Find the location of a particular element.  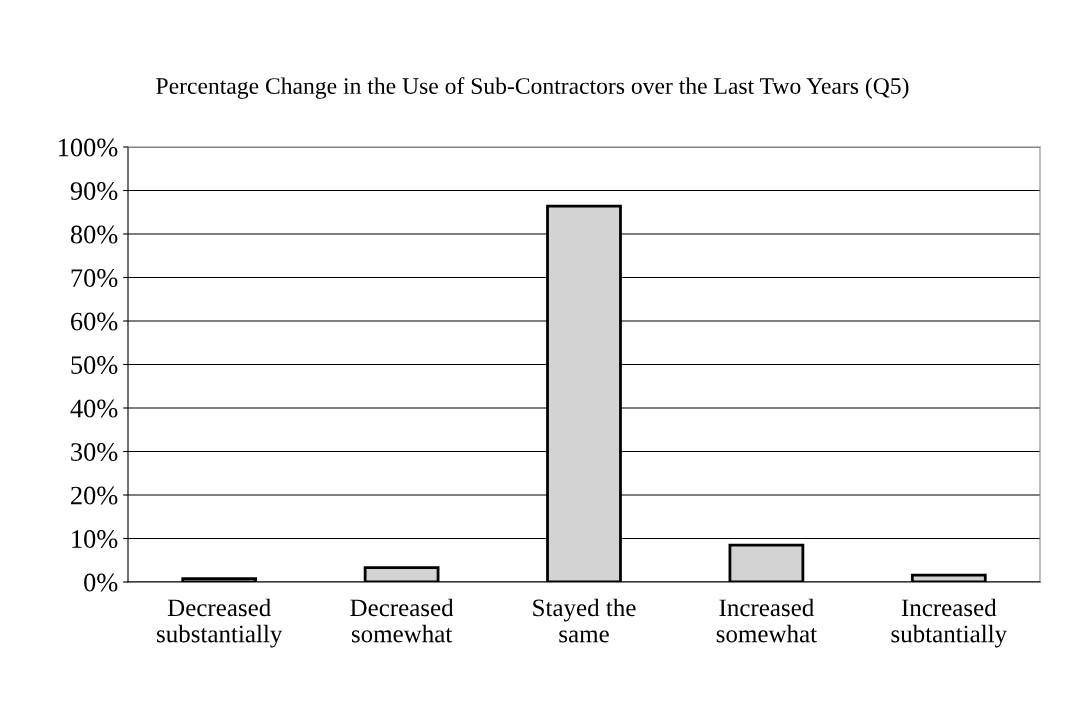

y-tick-label: 0% is located at coordinates (101, 582).